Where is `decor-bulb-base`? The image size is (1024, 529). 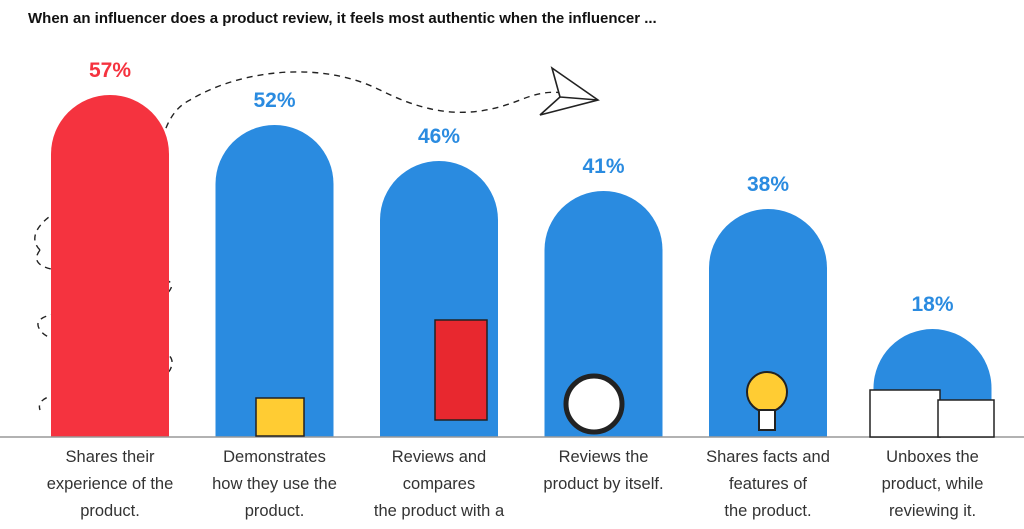 decor-bulb-base is located at coordinates (767, 420).